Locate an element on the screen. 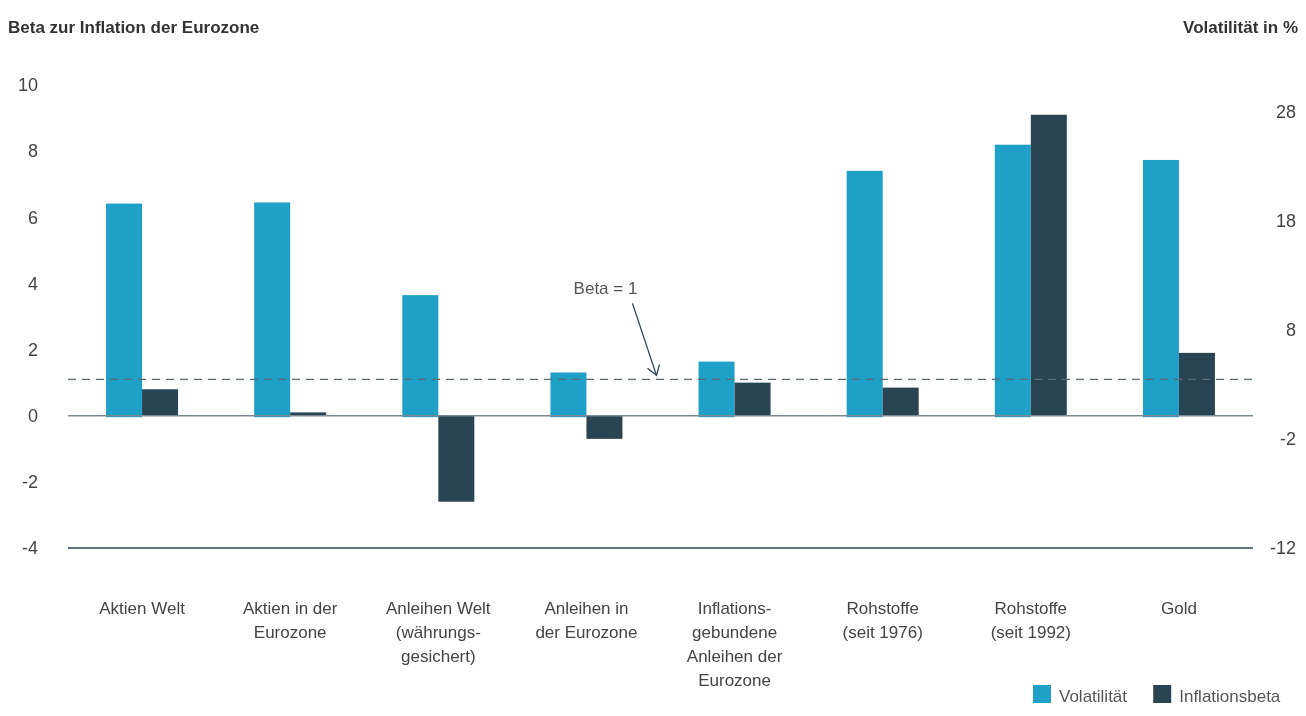 The width and height of the screenshot is (1306, 716). x-tick-label: Aktien in der Eurozone is located at coordinates (290, 620).